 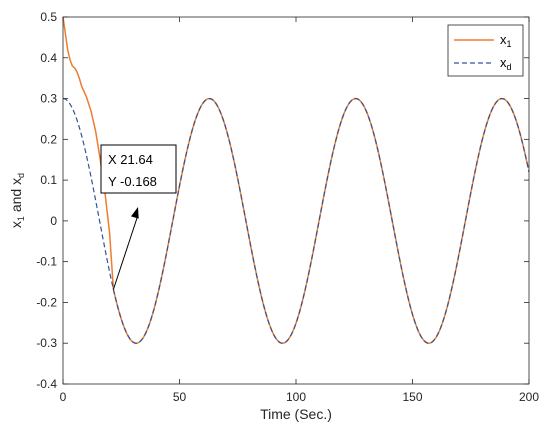 I want to click on y-tick-label: 0.4, so click(x=48, y=58).